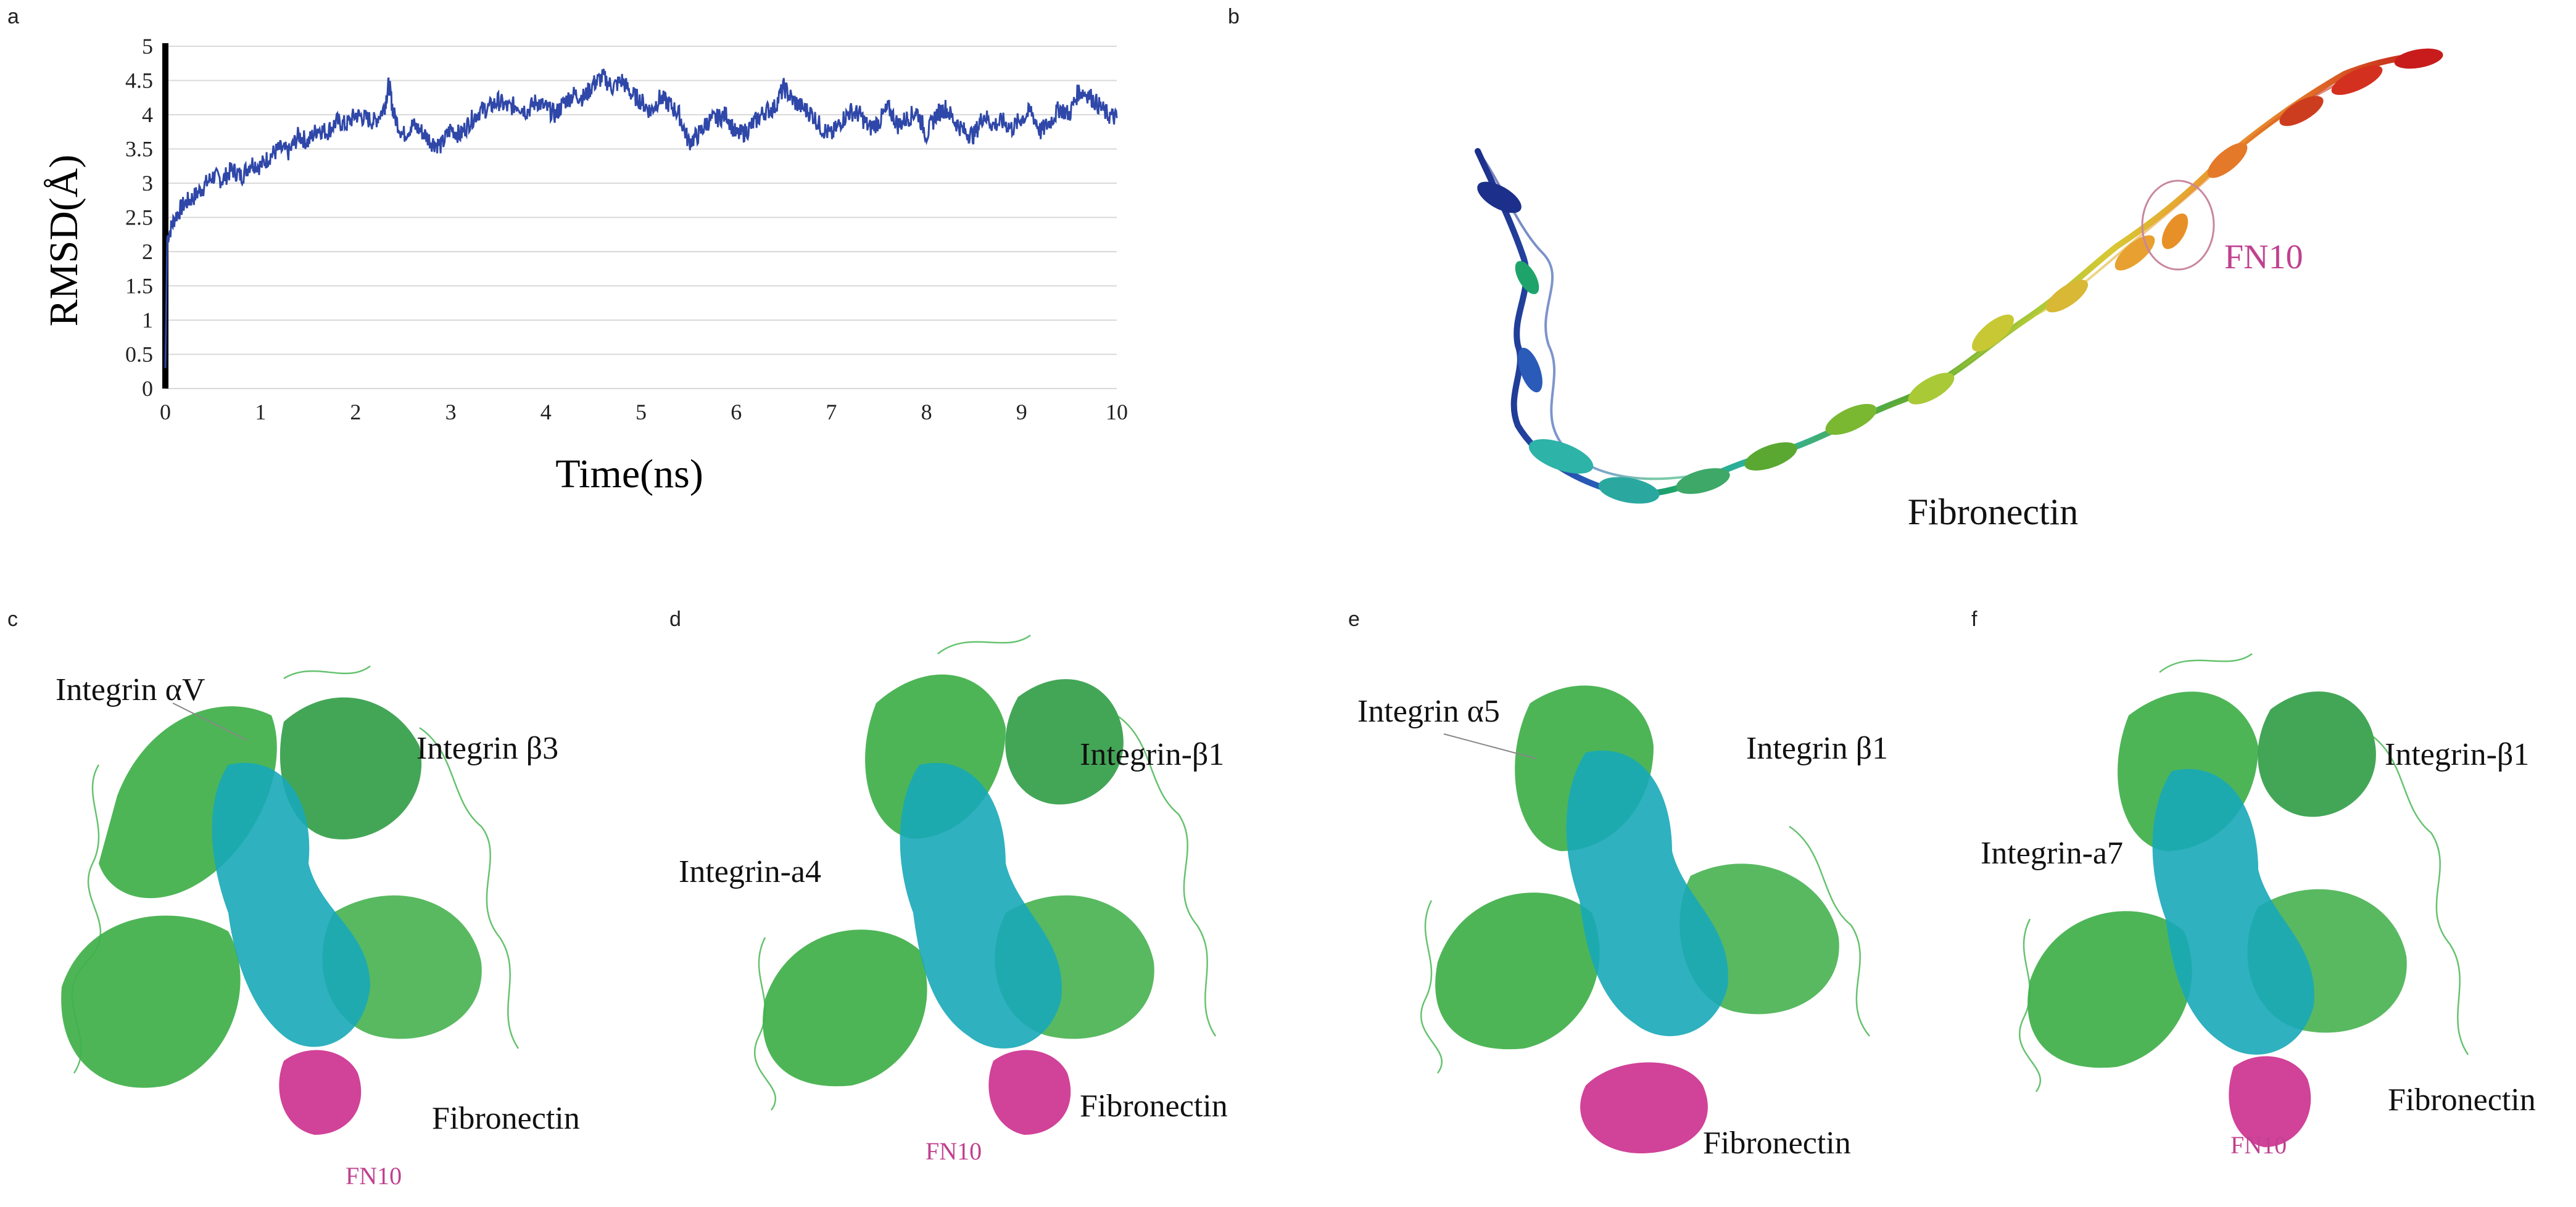  Describe the element at coordinates (12, 619) in the screenshot. I see `panel-label-c: c` at that location.